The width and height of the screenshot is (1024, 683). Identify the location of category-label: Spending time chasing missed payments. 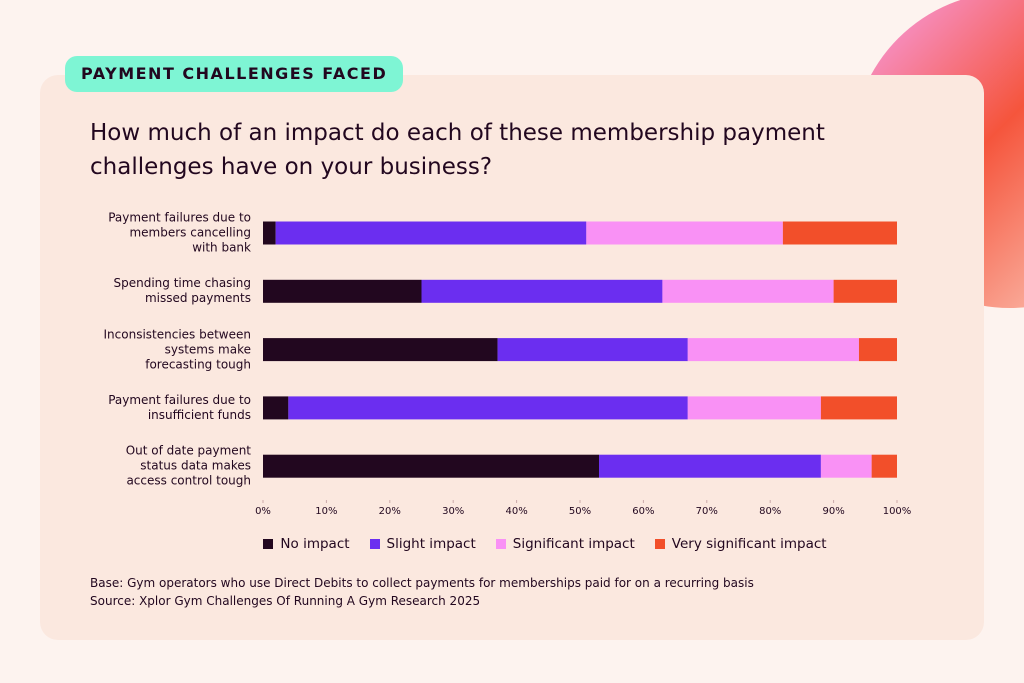
(182, 291).